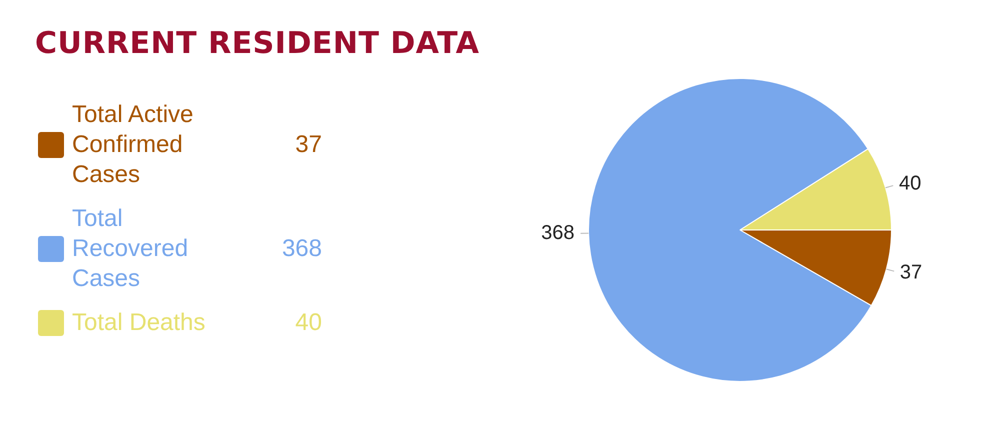 This screenshot has width=982, height=426. What do you see at coordinates (139, 323) in the screenshot?
I see `legend-label: Total Deaths` at bounding box center [139, 323].